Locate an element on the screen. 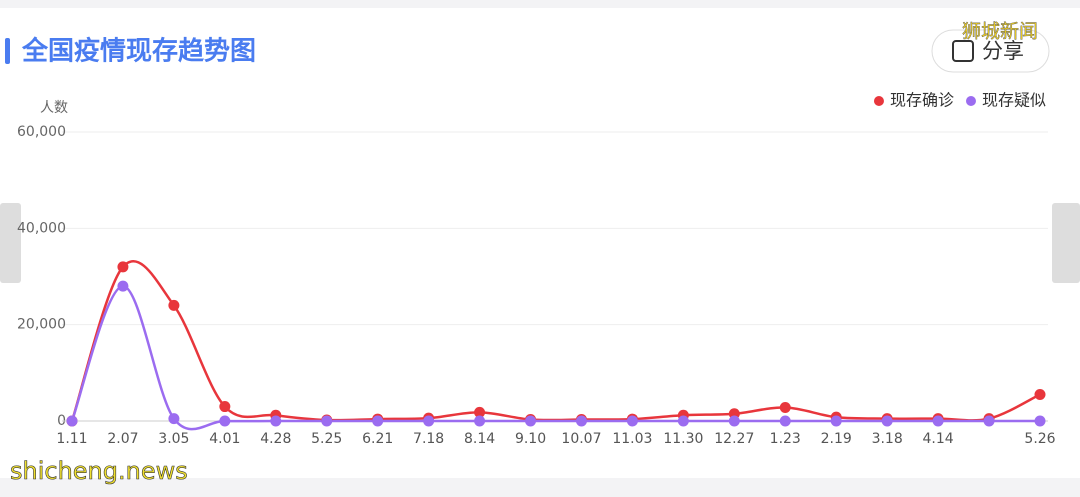 This screenshot has height=497, width=1080. share-icon is located at coordinates (963, 51).